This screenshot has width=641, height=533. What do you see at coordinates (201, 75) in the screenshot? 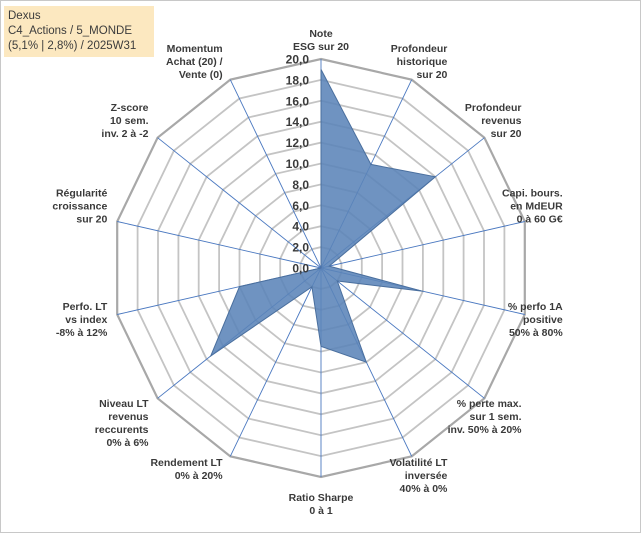
I see `radar-axis-label-line: Vente (0)` at bounding box center [201, 75].